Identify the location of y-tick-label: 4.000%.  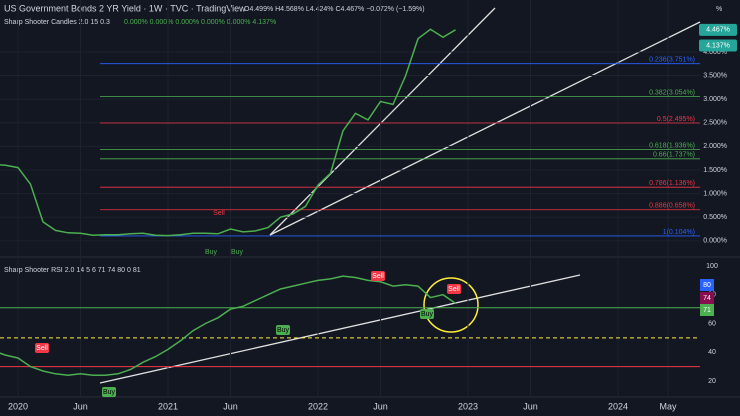
(715, 52).